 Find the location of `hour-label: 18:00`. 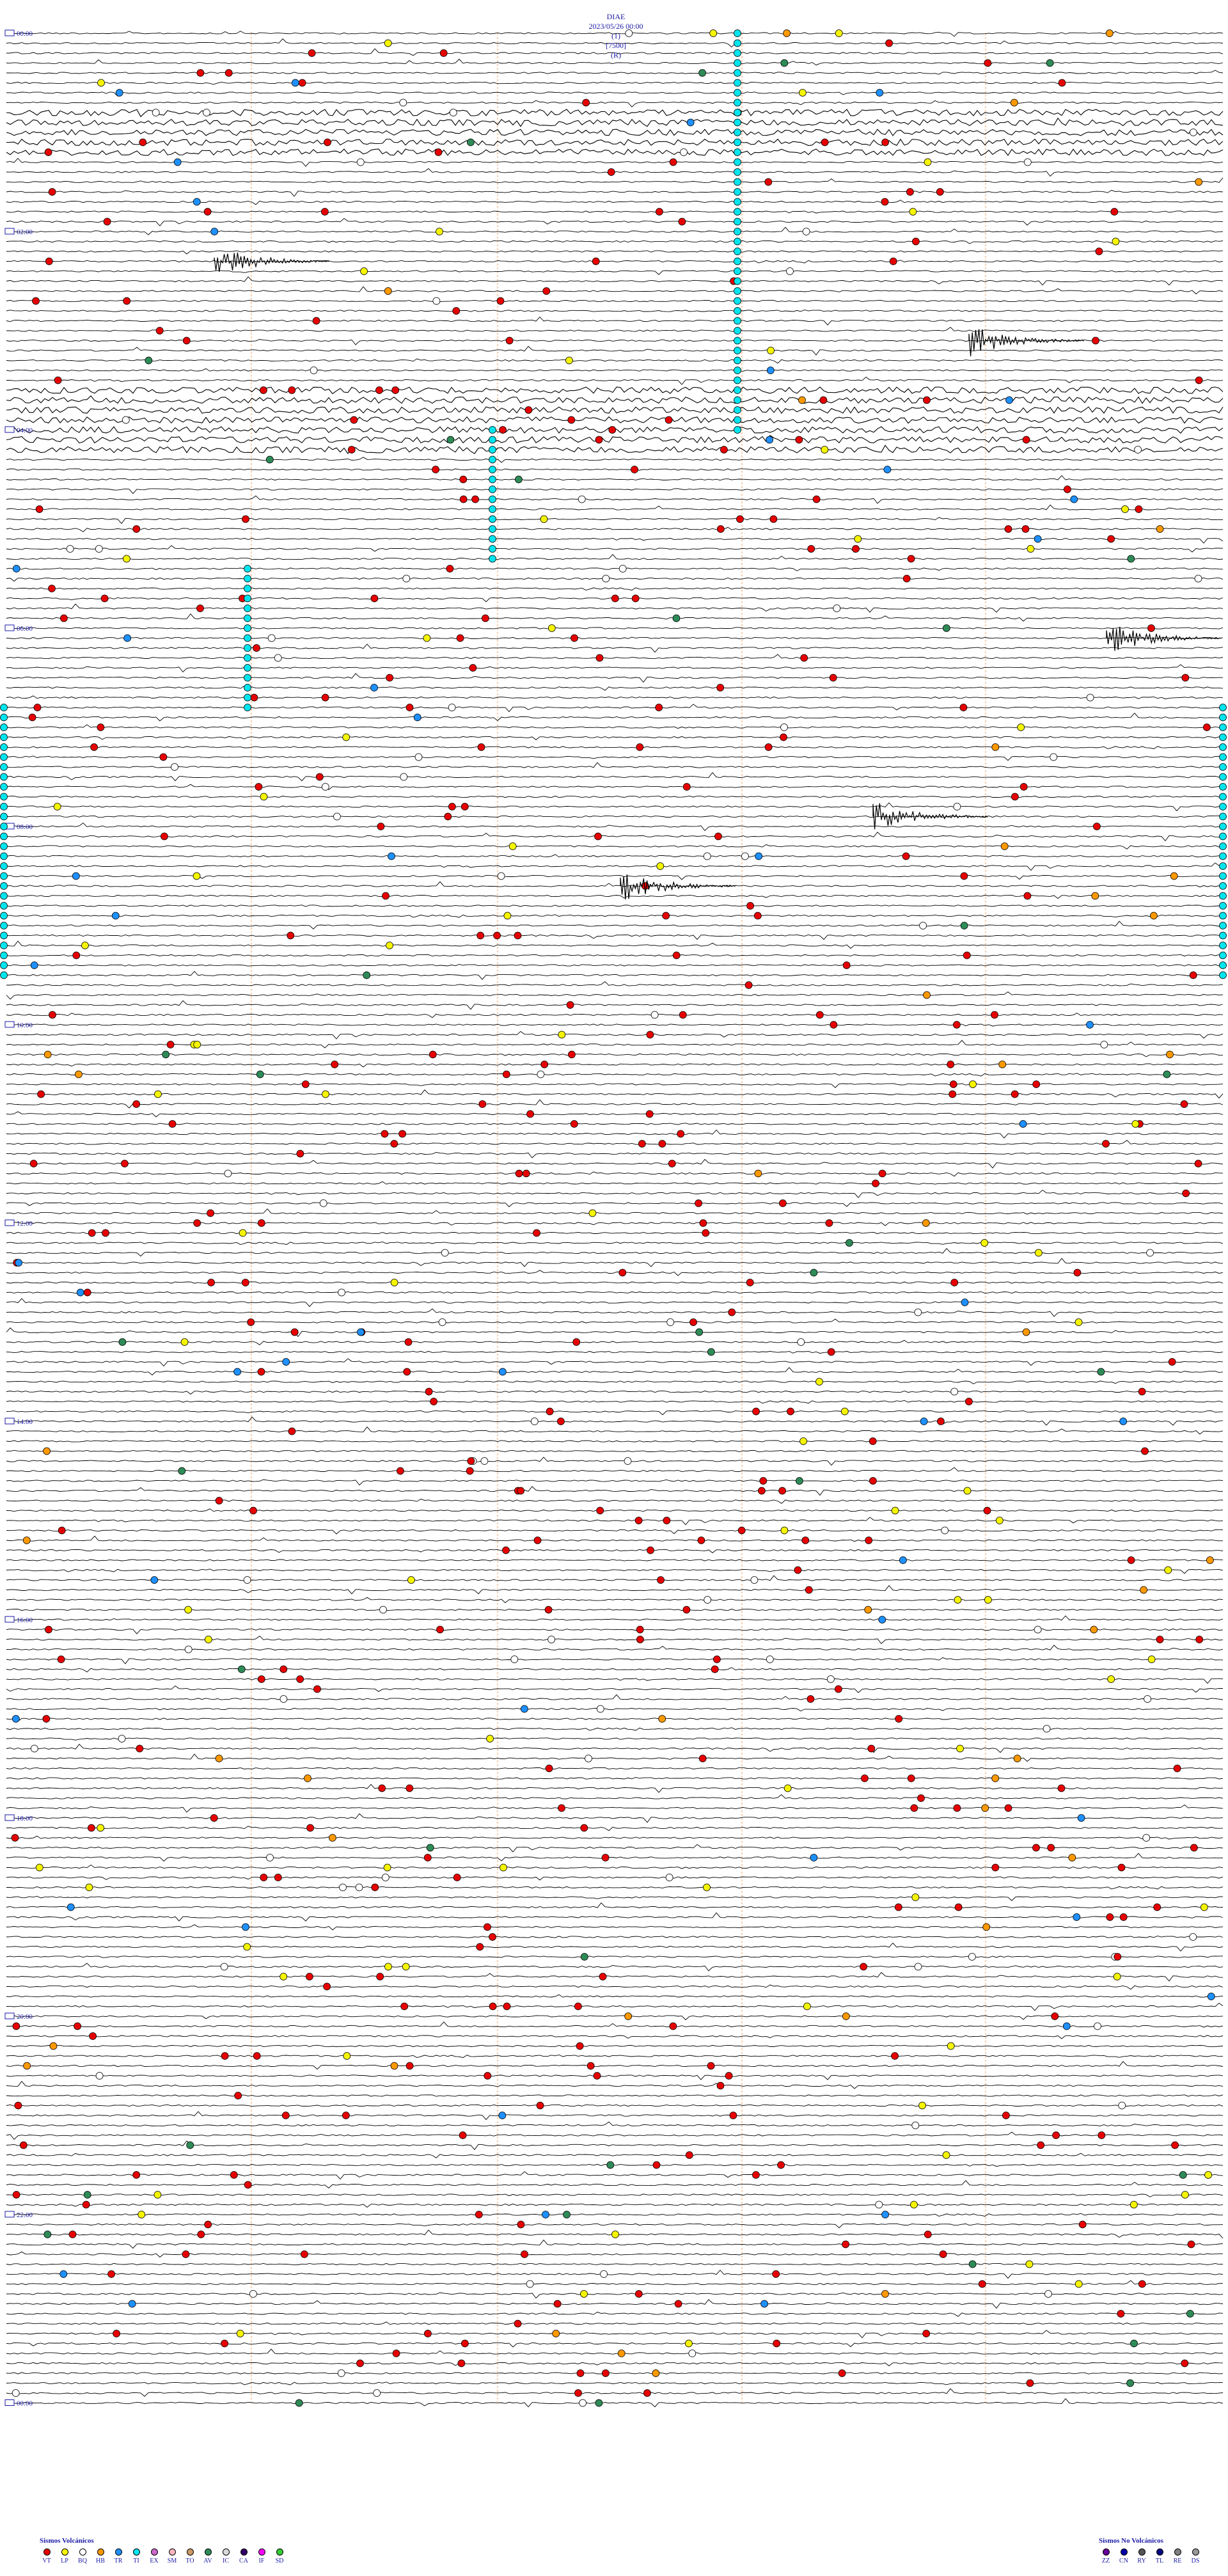

hour-label: 18:00 is located at coordinates (25, 1818).